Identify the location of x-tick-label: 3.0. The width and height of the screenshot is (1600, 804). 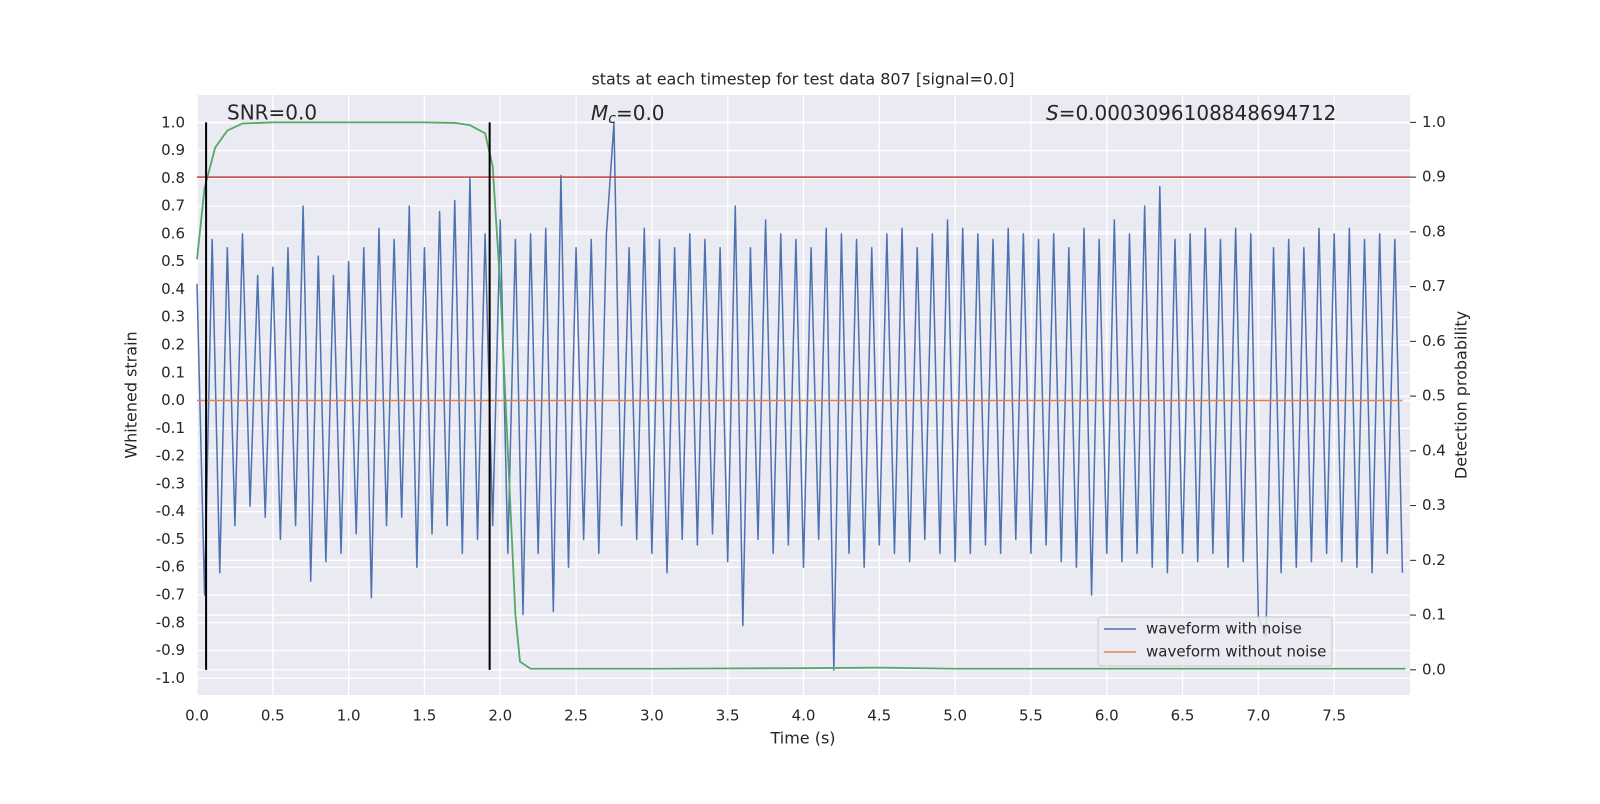
(652, 716).